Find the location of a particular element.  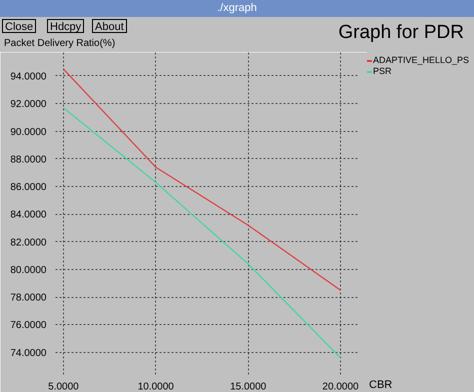

text: Hdcpy is located at coordinates (65, 26).